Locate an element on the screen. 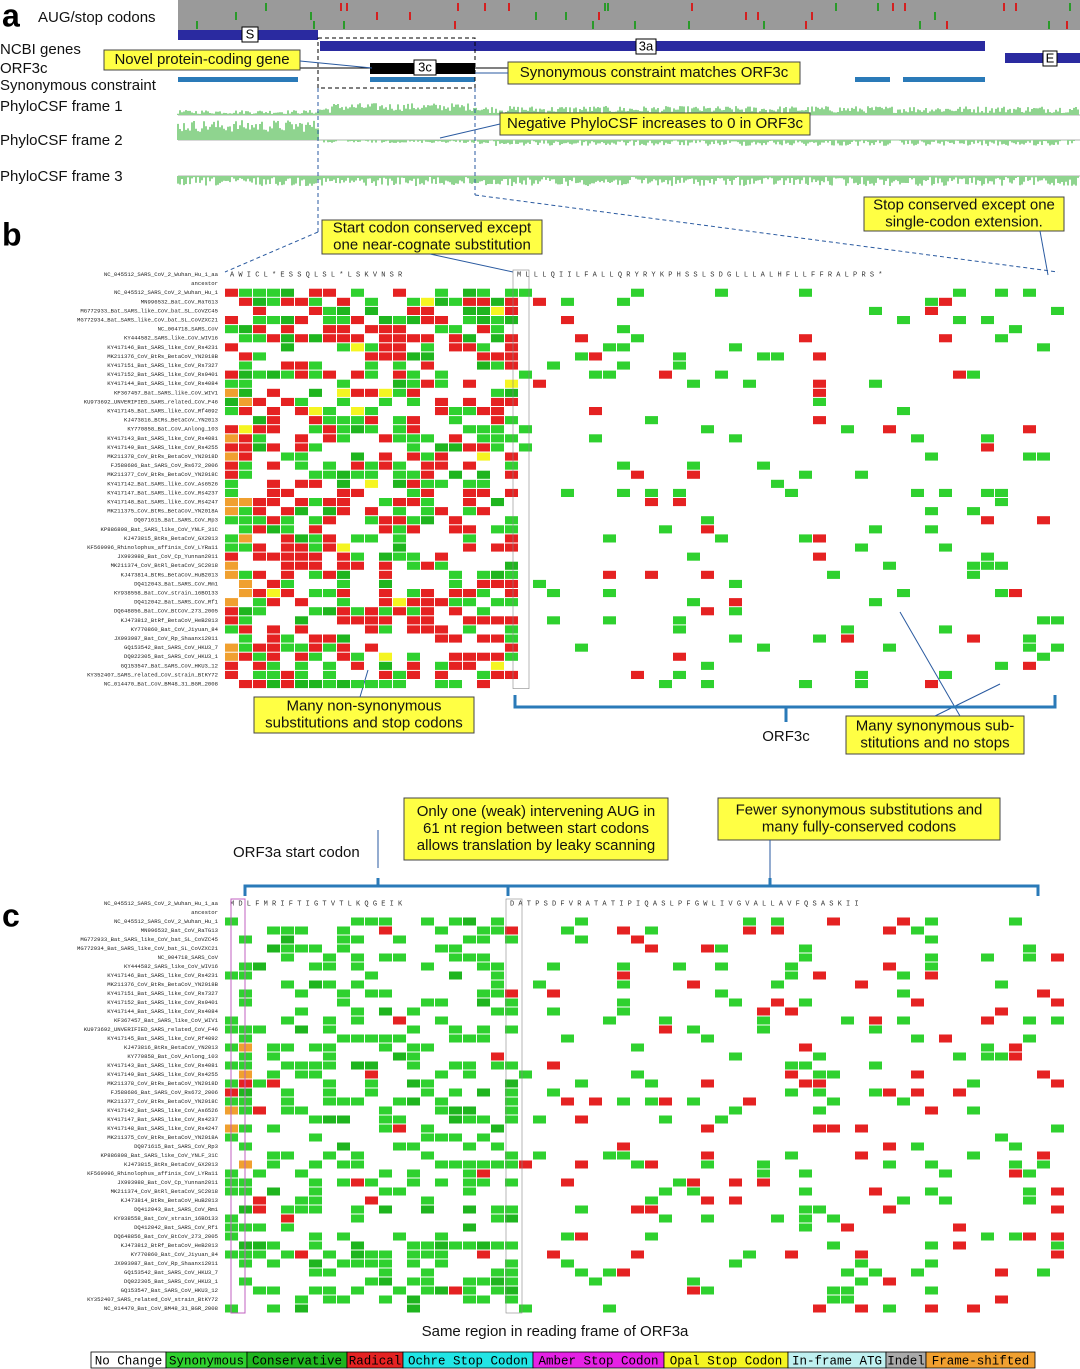 The image size is (1080, 1369). start-codon-frame is located at coordinates (238, 1106).